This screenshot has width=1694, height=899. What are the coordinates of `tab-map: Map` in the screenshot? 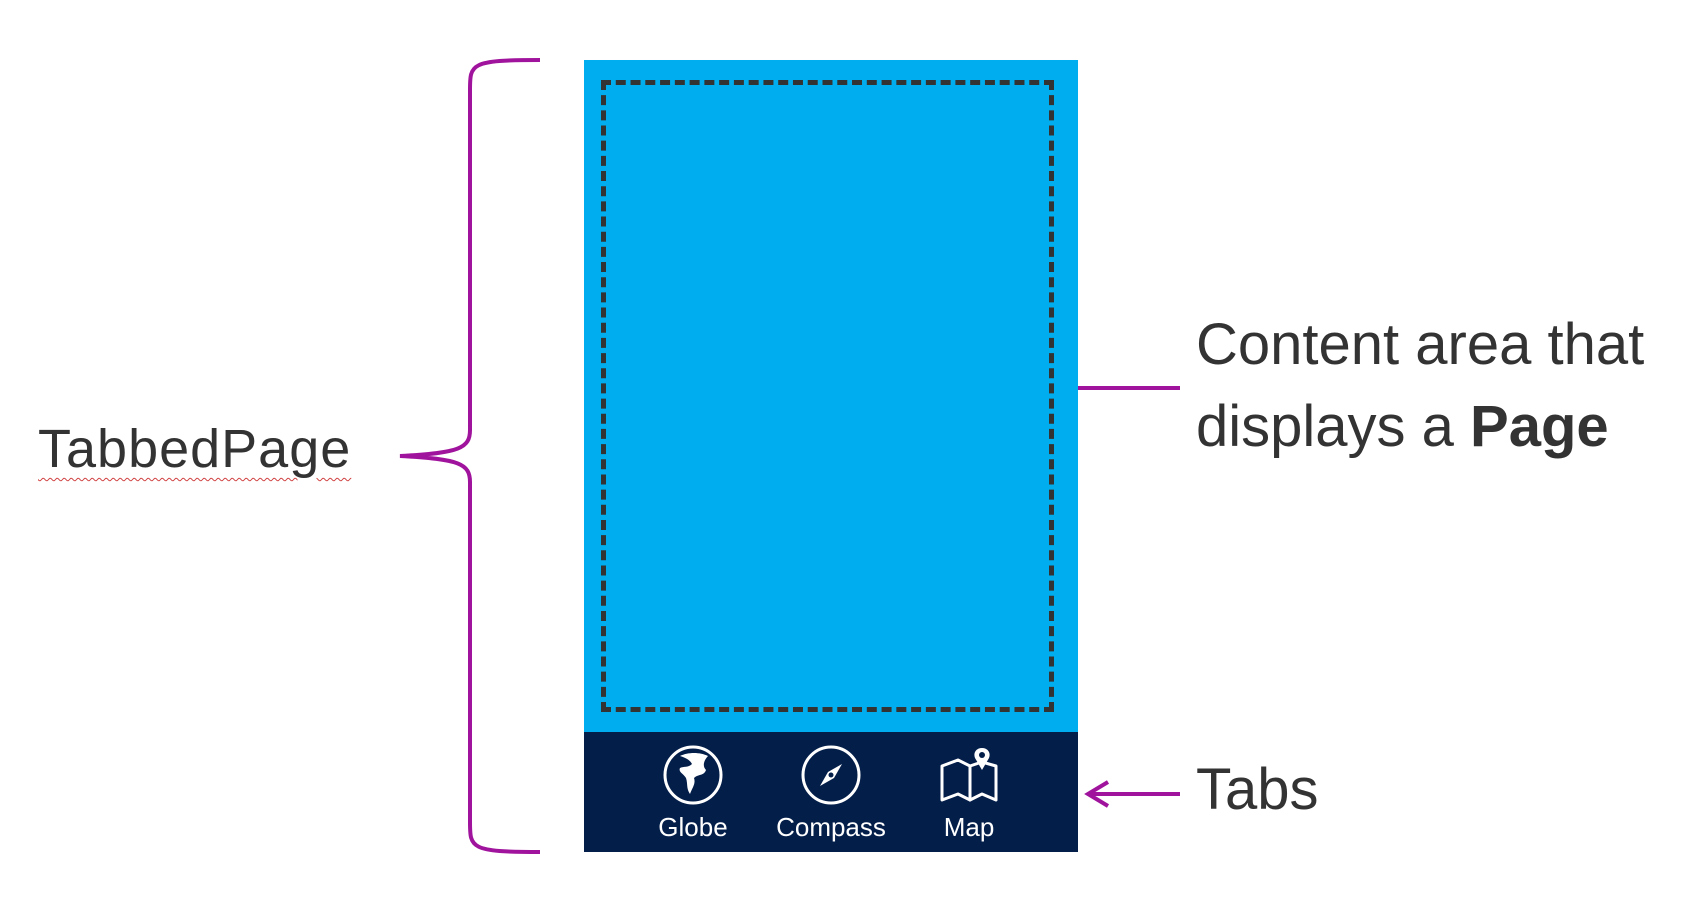 It's located at (969, 787).